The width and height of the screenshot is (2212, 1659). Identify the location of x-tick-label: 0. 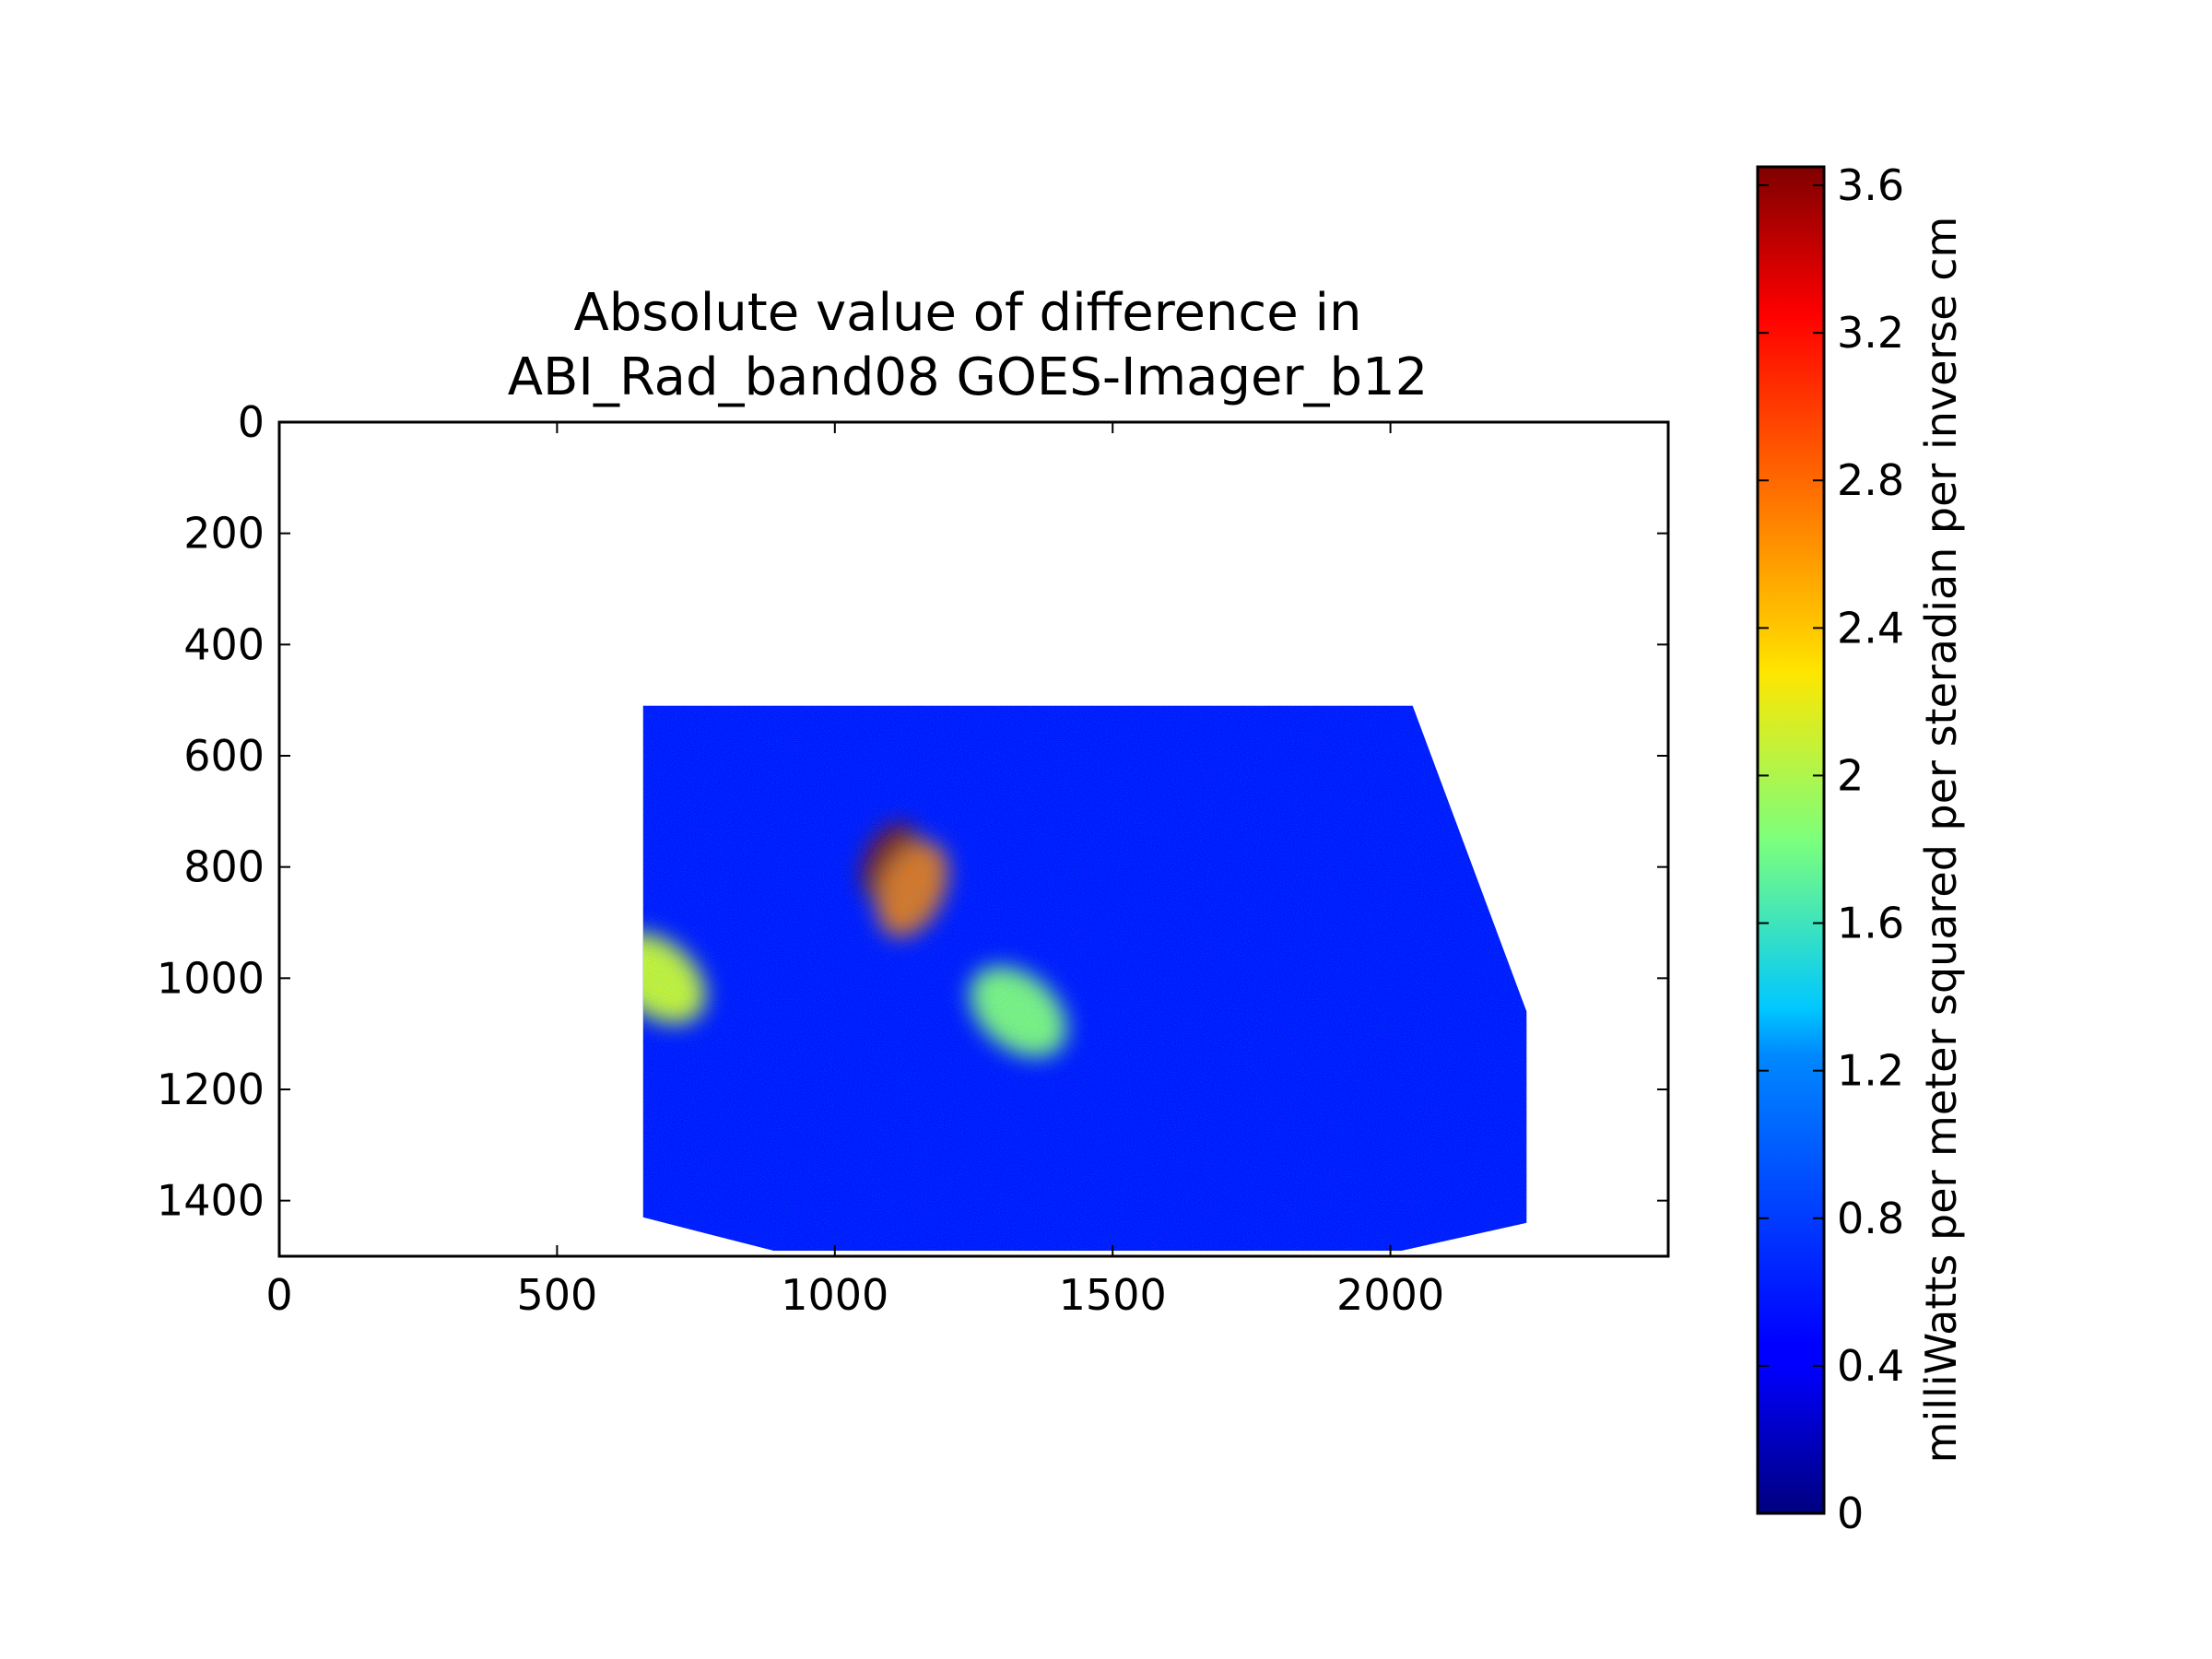
(278, 1295).